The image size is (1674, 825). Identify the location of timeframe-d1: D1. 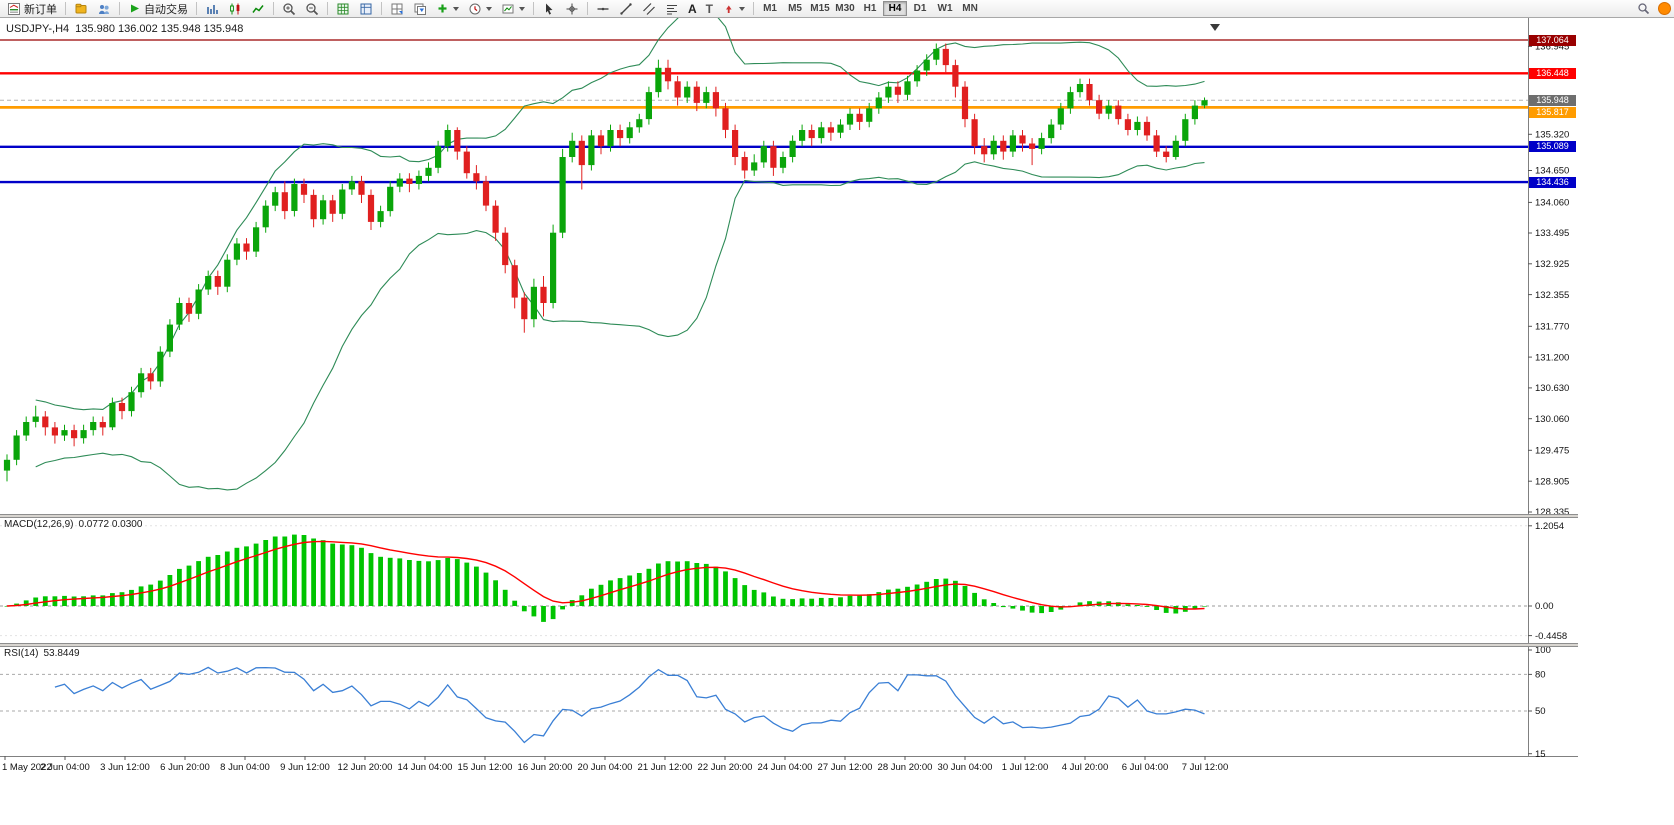
(920, 8).